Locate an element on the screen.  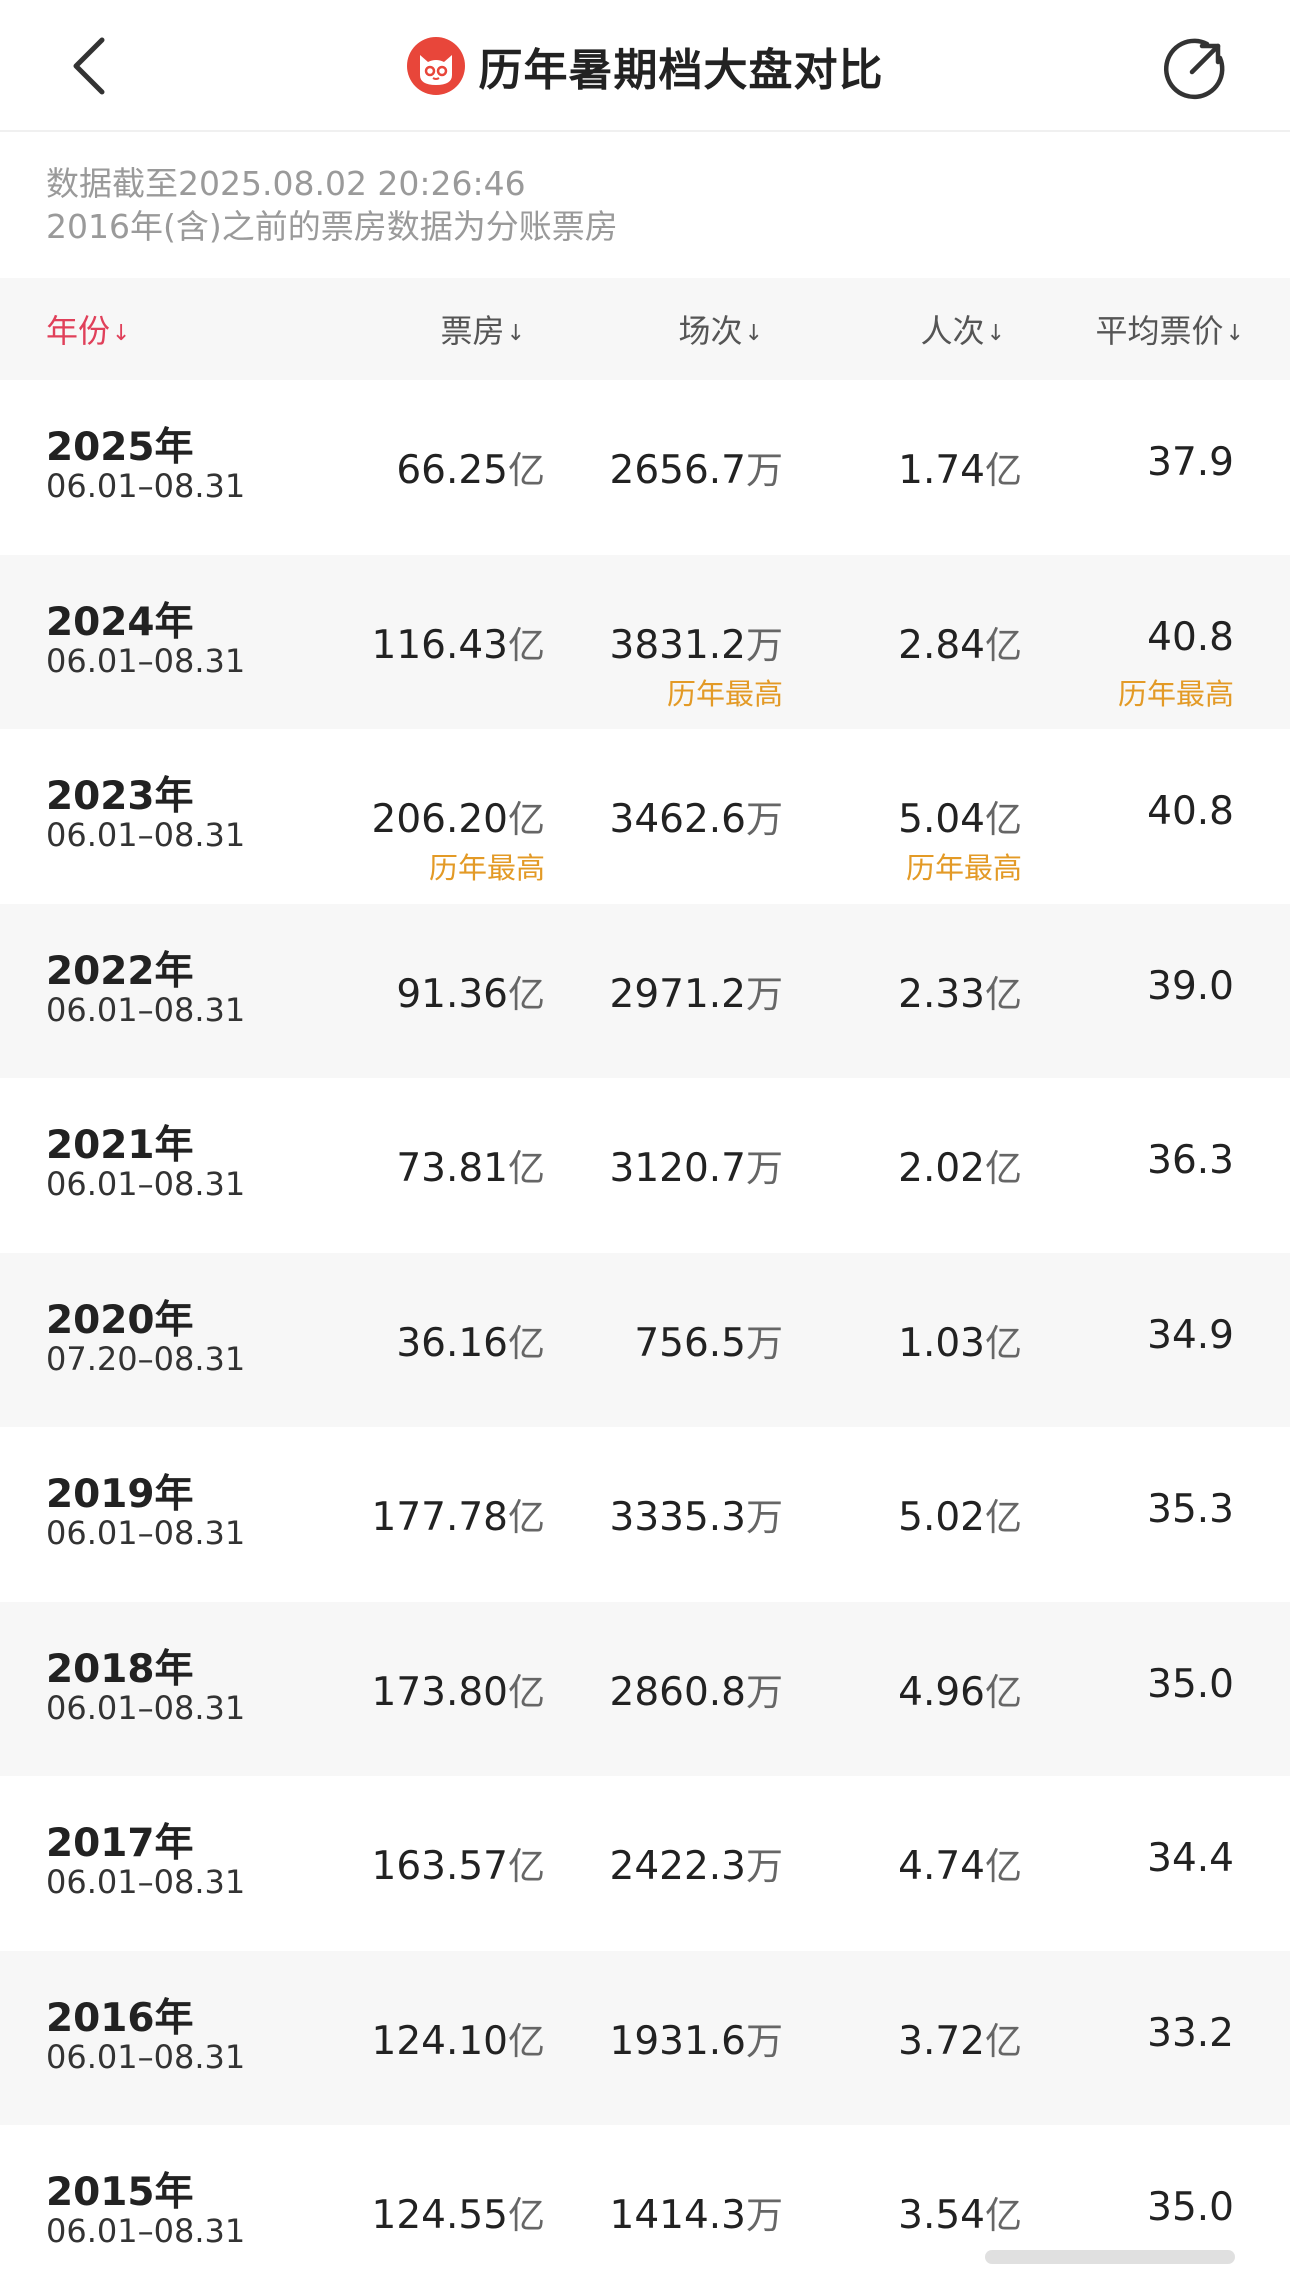
sort-by-box-office: 票房↓ is located at coordinates (483, 329).